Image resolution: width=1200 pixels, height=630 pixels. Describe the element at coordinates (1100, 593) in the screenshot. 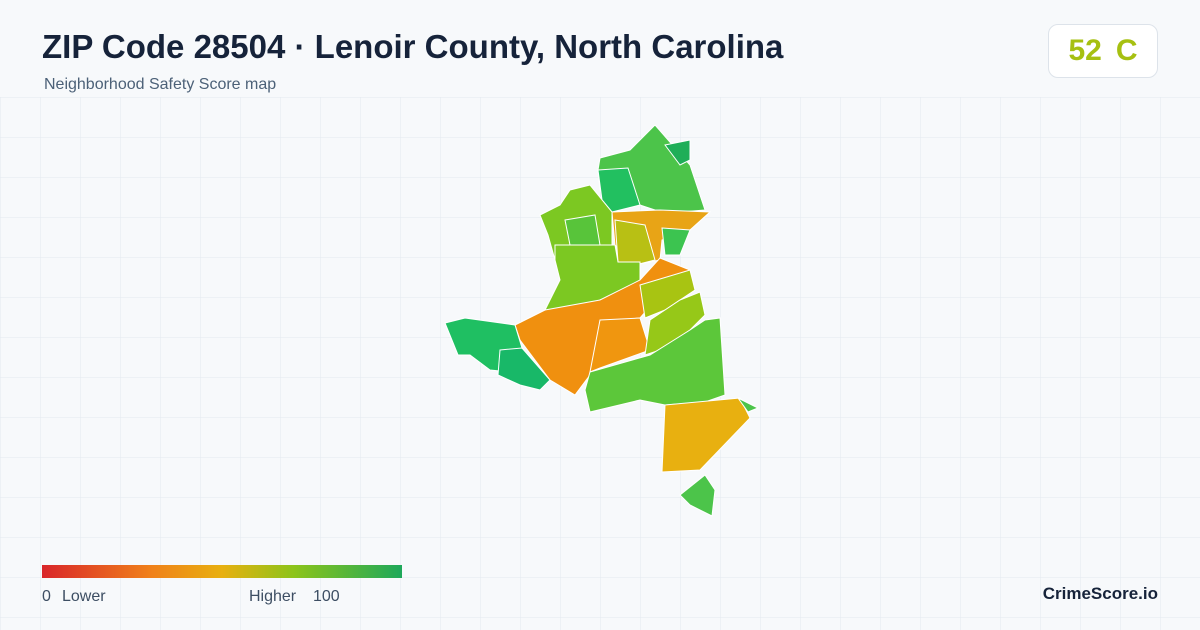

I see `brand: CrimeScore.io` at that location.